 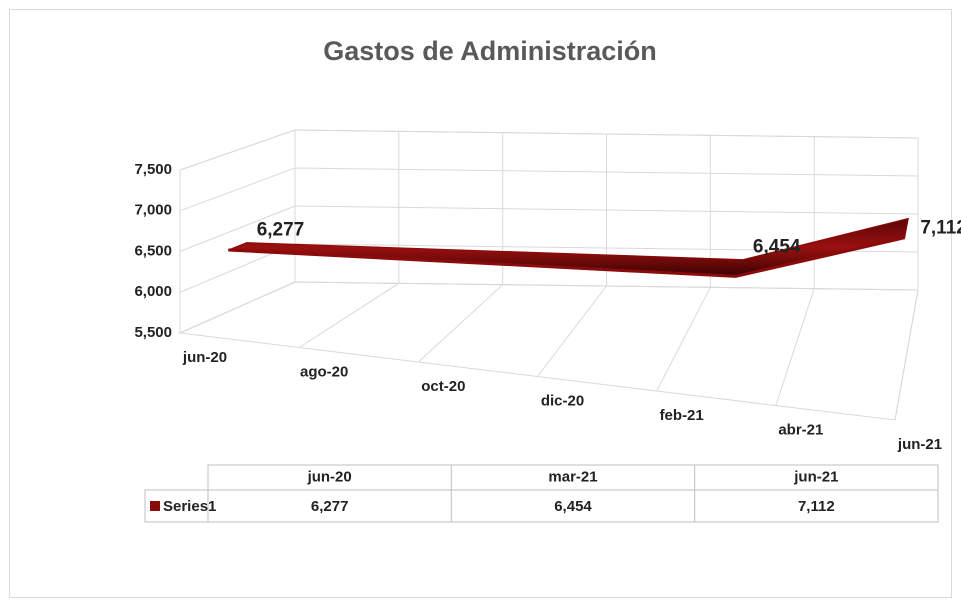 I want to click on y-tick-label: 5,500, so click(x=153, y=332).